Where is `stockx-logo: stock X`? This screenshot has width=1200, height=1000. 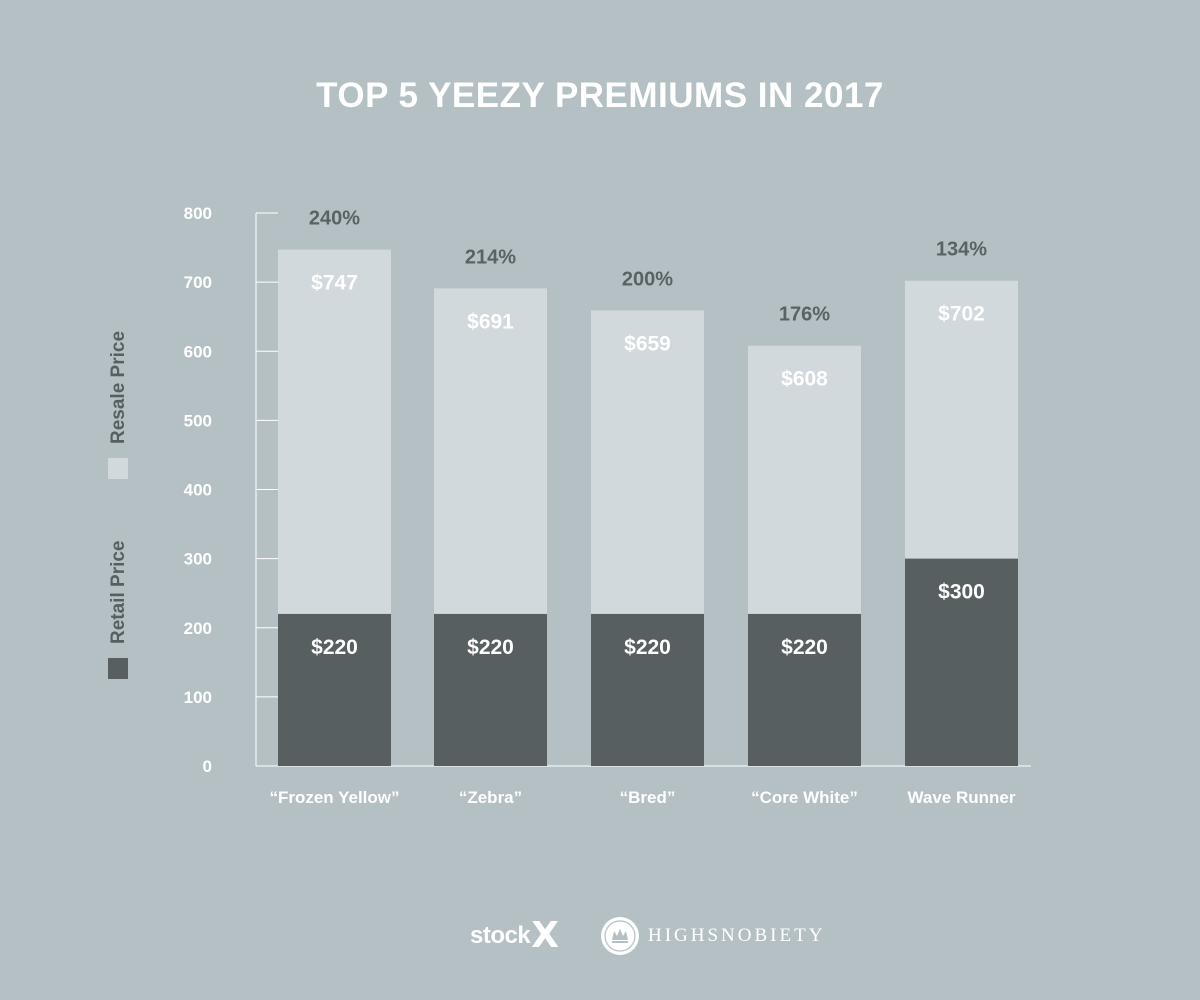 stockx-logo: stock X is located at coordinates (514, 936).